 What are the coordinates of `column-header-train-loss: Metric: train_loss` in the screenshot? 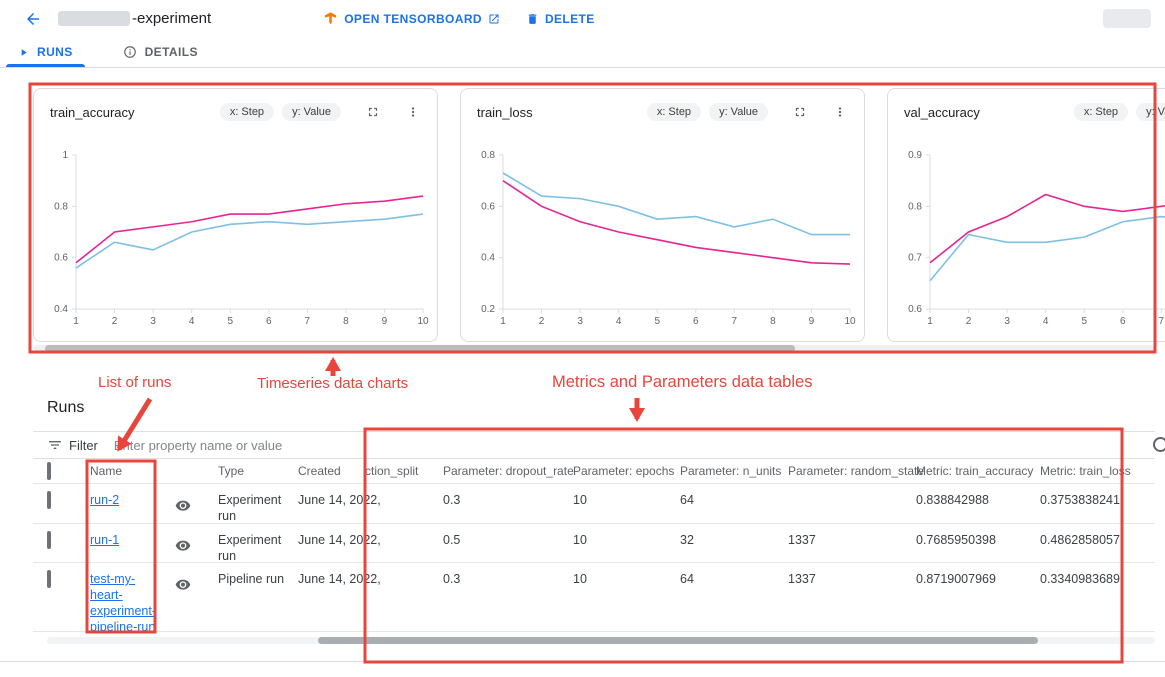 It's located at (1085, 471).